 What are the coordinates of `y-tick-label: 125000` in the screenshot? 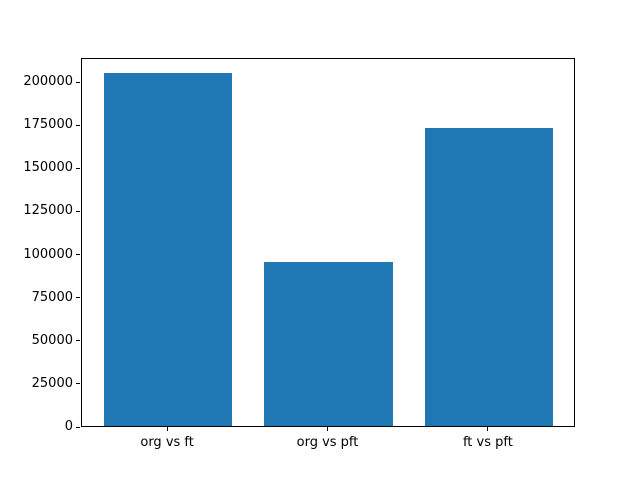 It's located at (48, 211).